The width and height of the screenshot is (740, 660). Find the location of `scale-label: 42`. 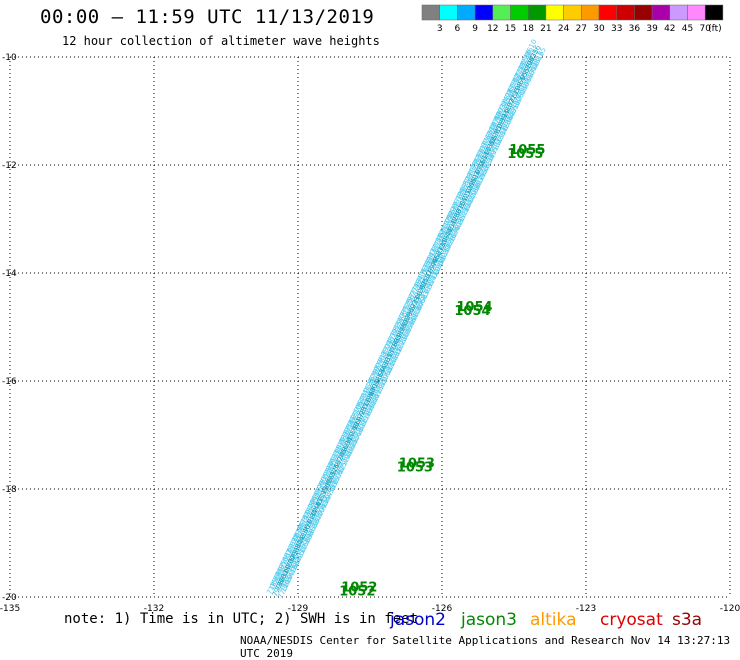

scale-label: 42 is located at coordinates (669, 29).